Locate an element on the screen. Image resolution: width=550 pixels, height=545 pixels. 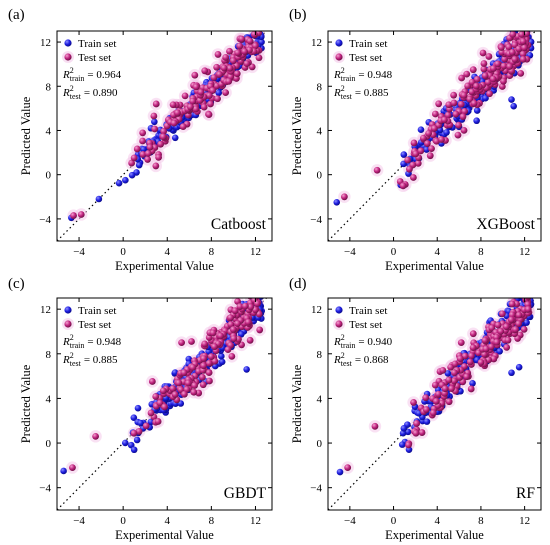
panel-label: (a) is located at coordinates (16, 15).